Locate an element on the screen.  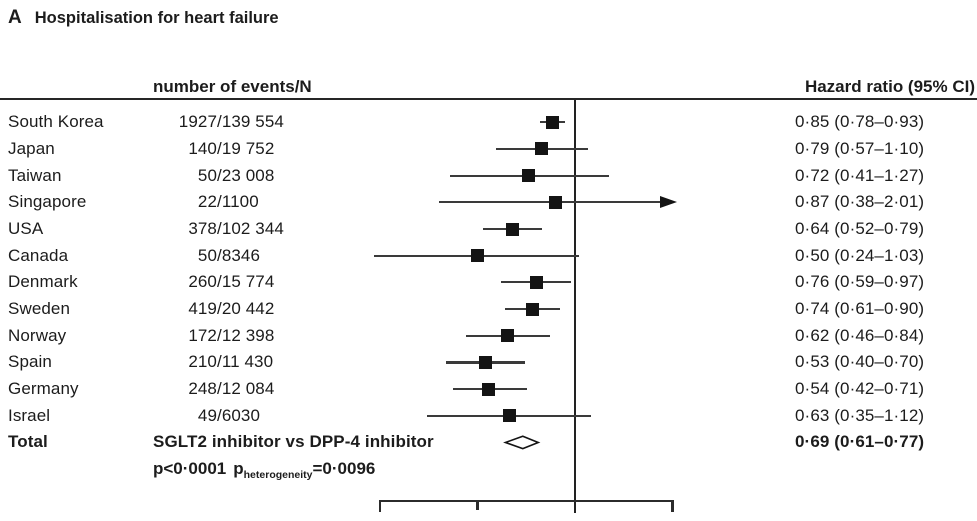
row-country-label: Norway is located at coordinates (37, 335).